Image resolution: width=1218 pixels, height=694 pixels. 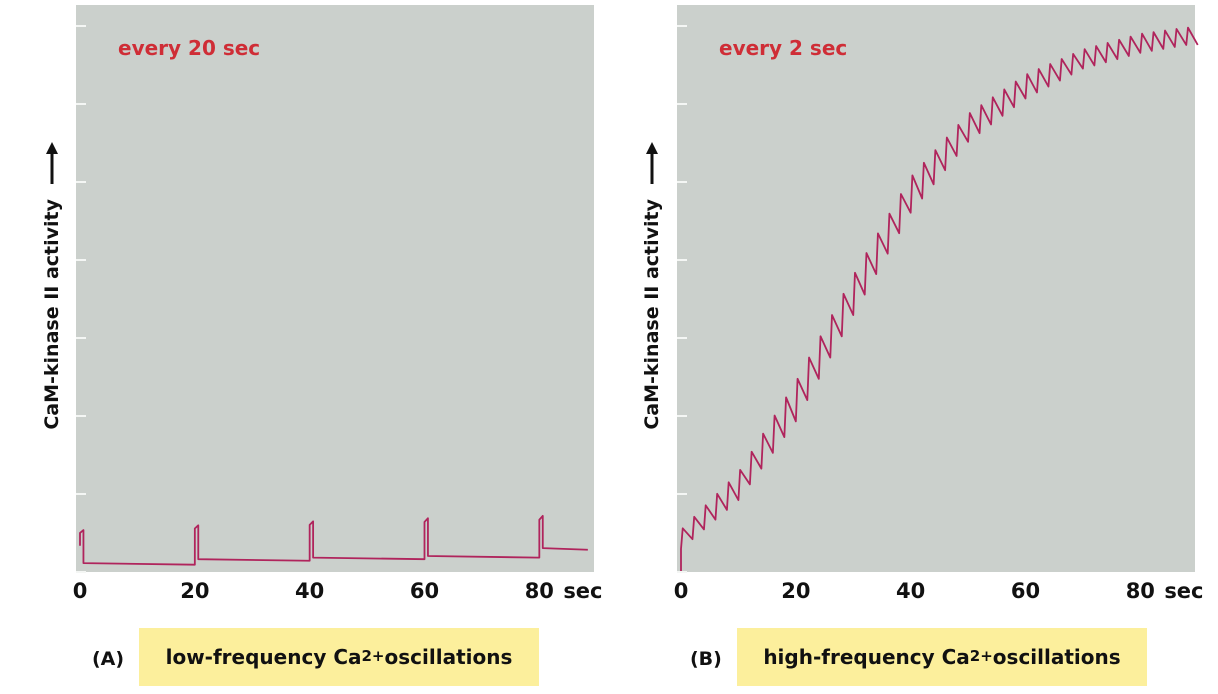 What do you see at coordinates (1025, 591) in the screenshot?
I see `chart-b-xtick-label: 60` at bounding box center [1025, 591].